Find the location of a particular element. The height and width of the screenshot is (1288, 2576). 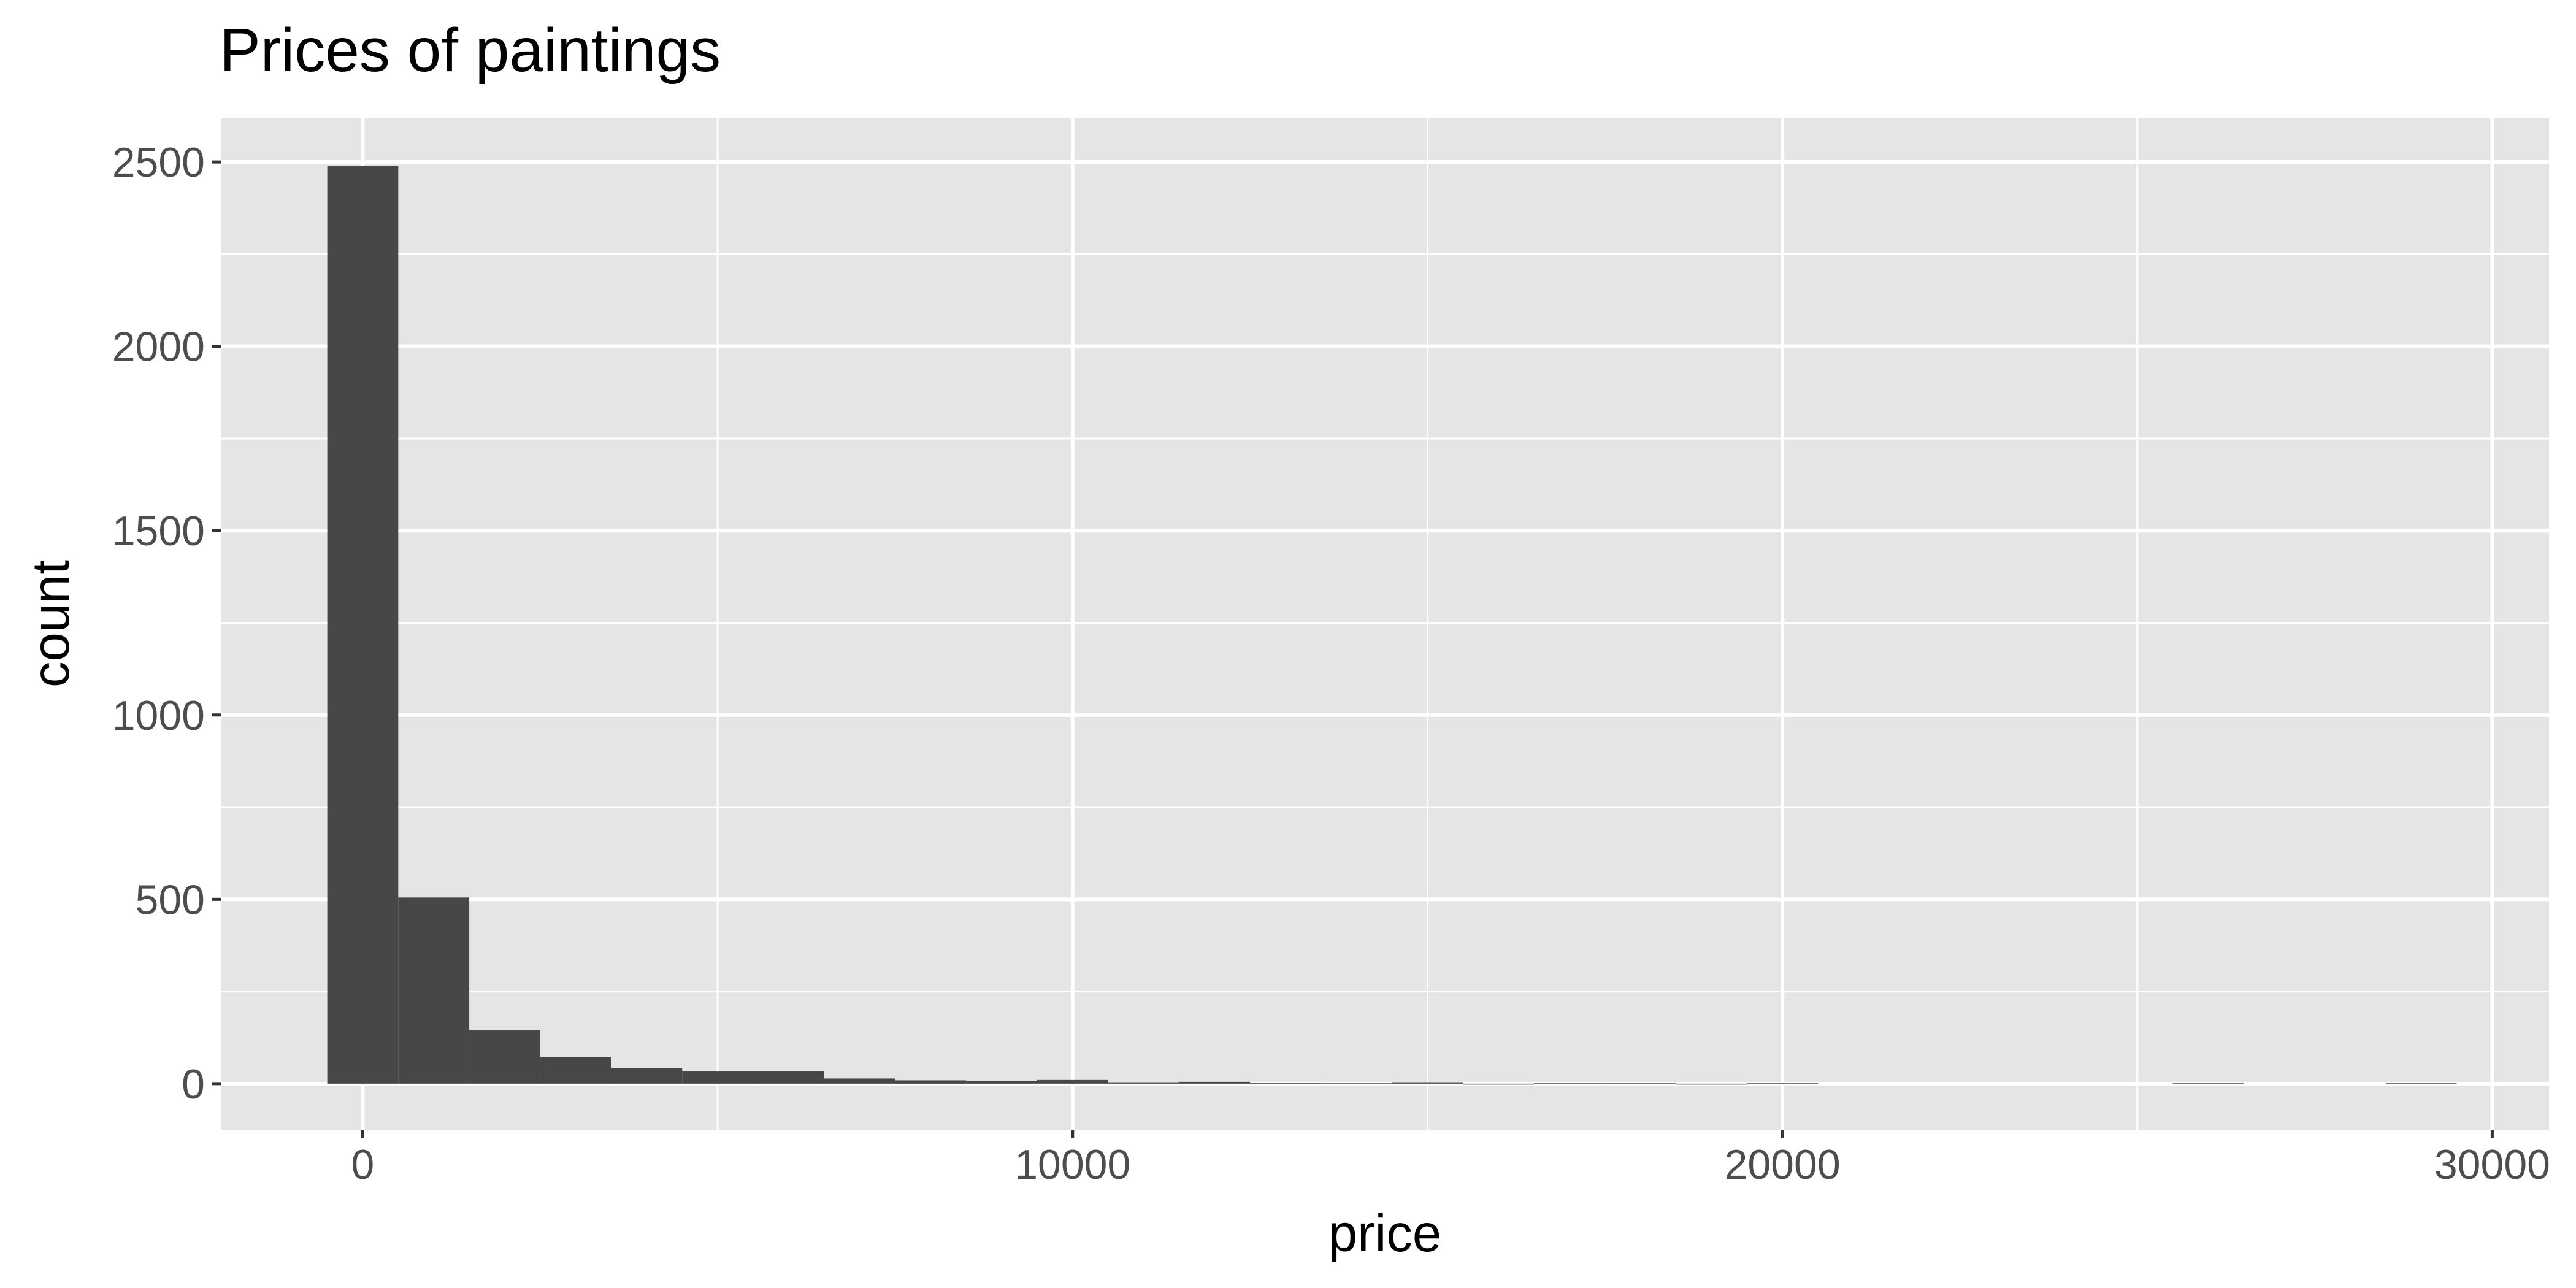

y-axis-title: count is located at coordinates (51, 624).